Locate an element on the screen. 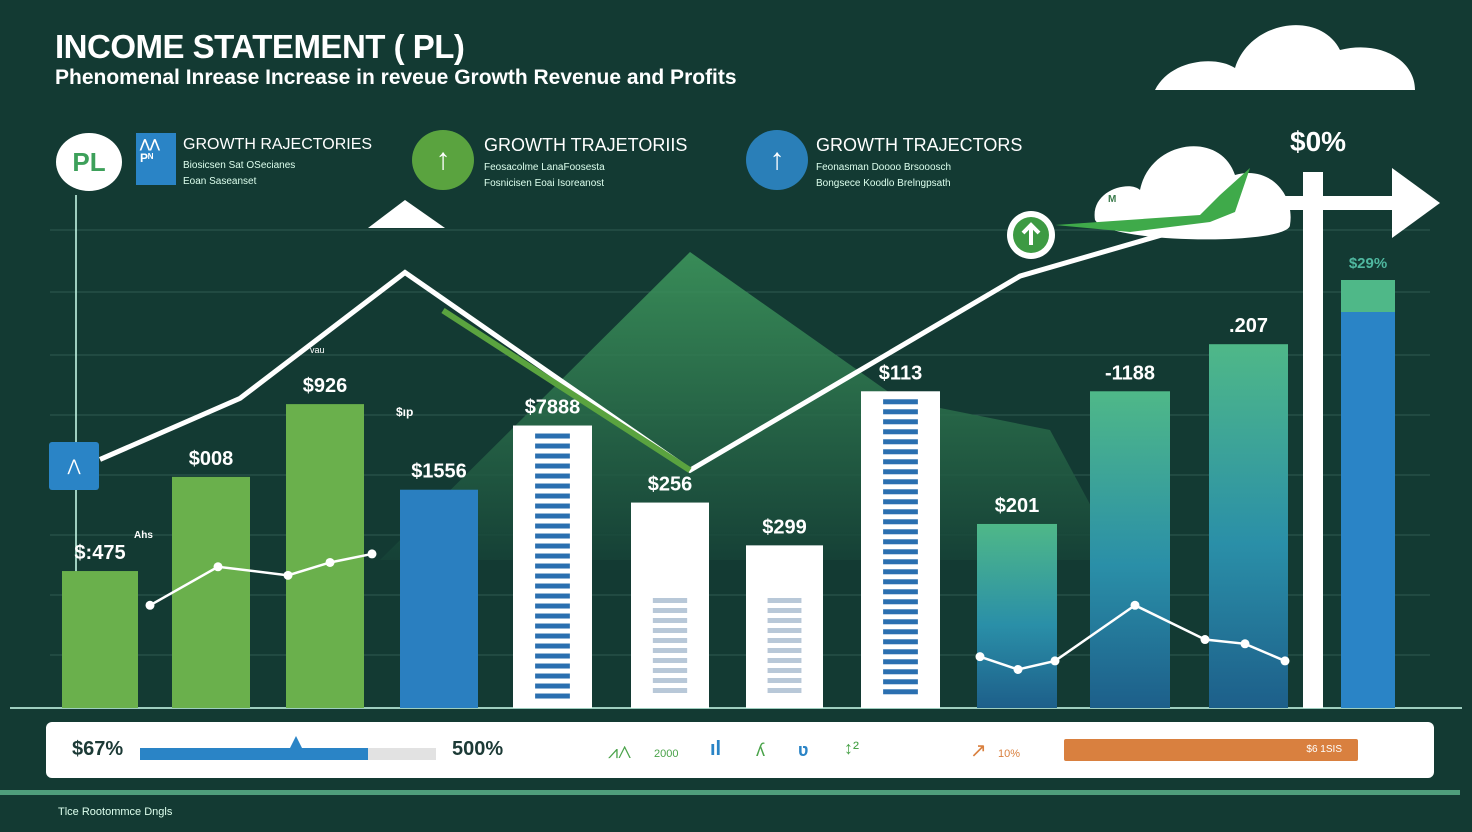 This screenshot has width=1472, height=832. bar-label: $1556 is located at coordinates (439, 472).